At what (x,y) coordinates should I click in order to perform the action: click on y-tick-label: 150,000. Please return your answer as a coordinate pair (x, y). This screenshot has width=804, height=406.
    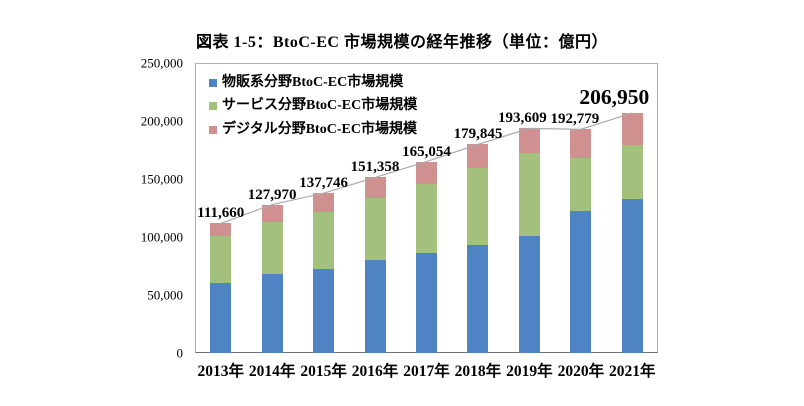
    Looking at the image, I should click on (161, 179).